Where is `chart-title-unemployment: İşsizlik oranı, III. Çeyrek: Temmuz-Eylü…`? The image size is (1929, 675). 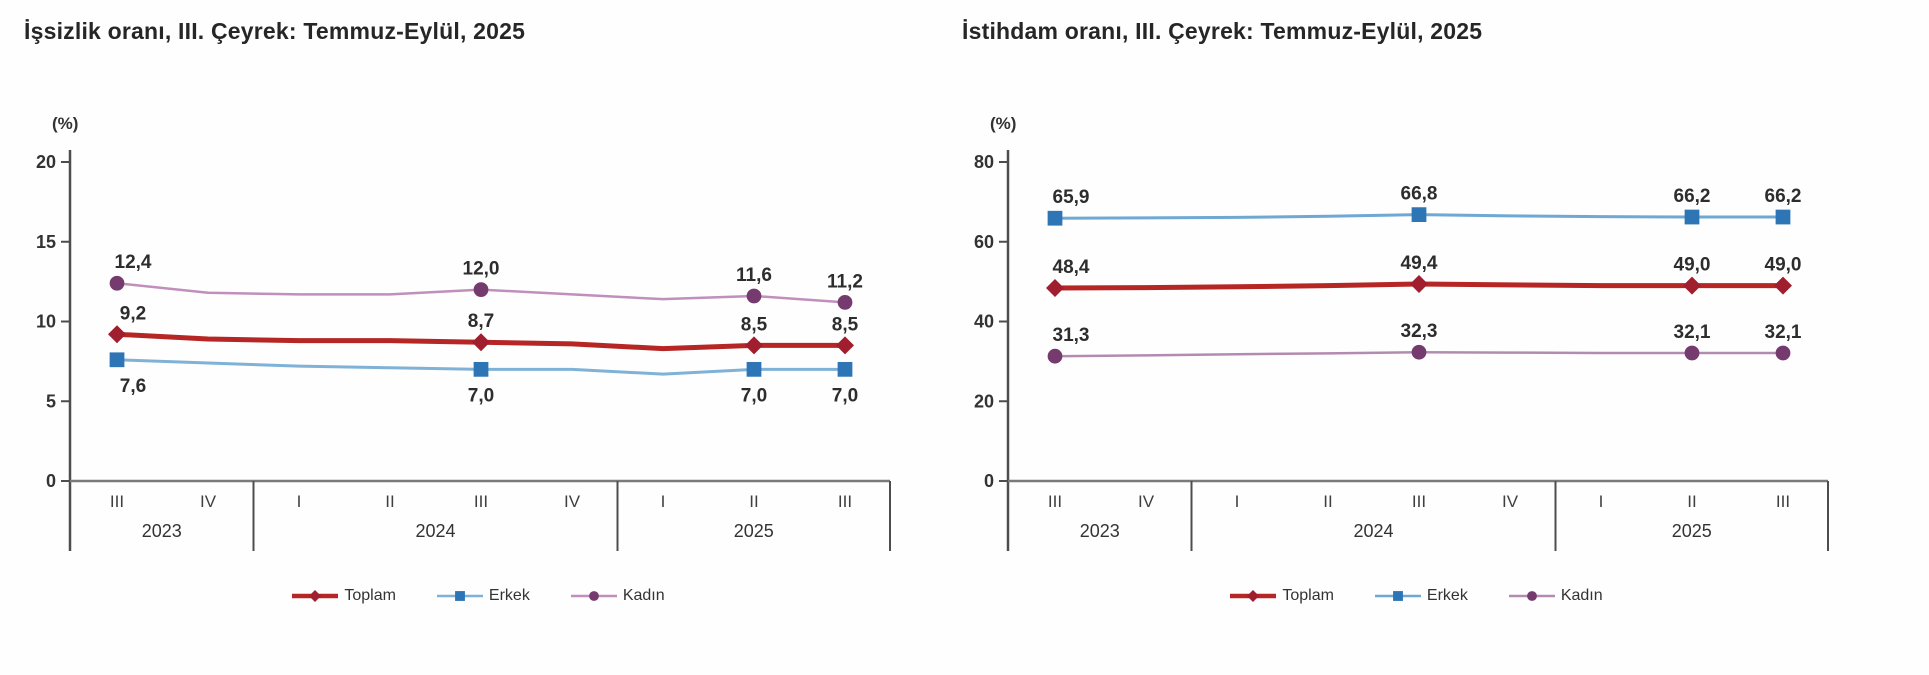 chart-title-unemployment: İşsizlik oranı, III. Çeyrek: Temmuz-Eylü… is located at coordinates (275, 31).